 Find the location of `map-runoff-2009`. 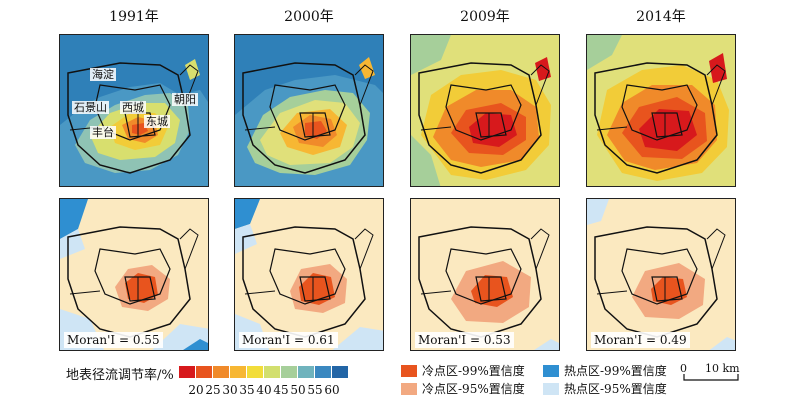

map-runoff-2009 is located at coordinates (485, 110).